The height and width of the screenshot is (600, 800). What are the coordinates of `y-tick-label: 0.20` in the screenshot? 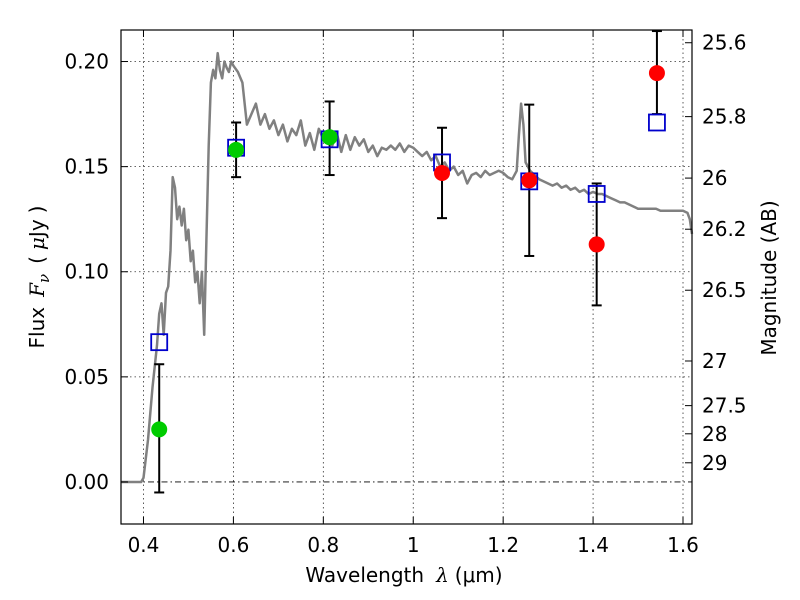 It's located at (86, 62).